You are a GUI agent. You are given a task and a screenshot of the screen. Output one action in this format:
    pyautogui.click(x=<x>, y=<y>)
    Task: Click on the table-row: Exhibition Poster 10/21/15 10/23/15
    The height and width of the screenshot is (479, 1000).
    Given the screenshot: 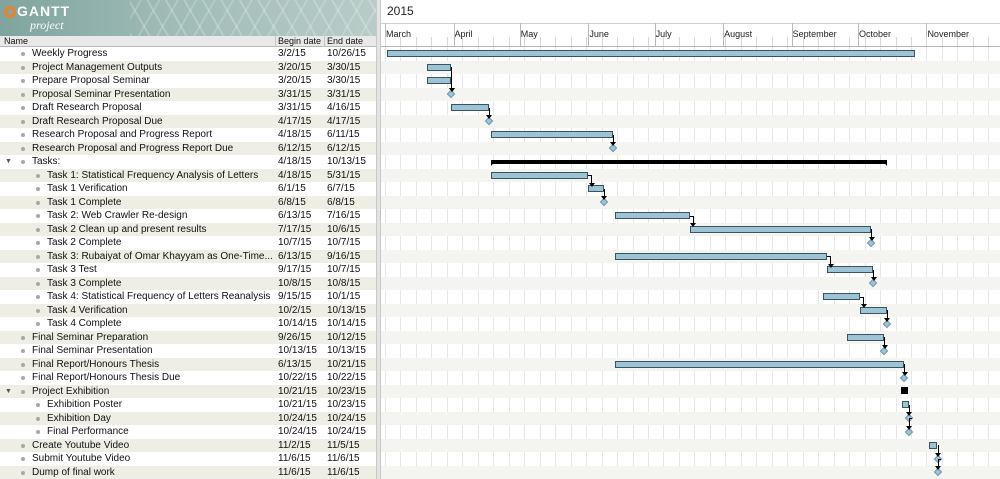 What is the action you would take?
    pyautogui.click(x=188, y=405)
    